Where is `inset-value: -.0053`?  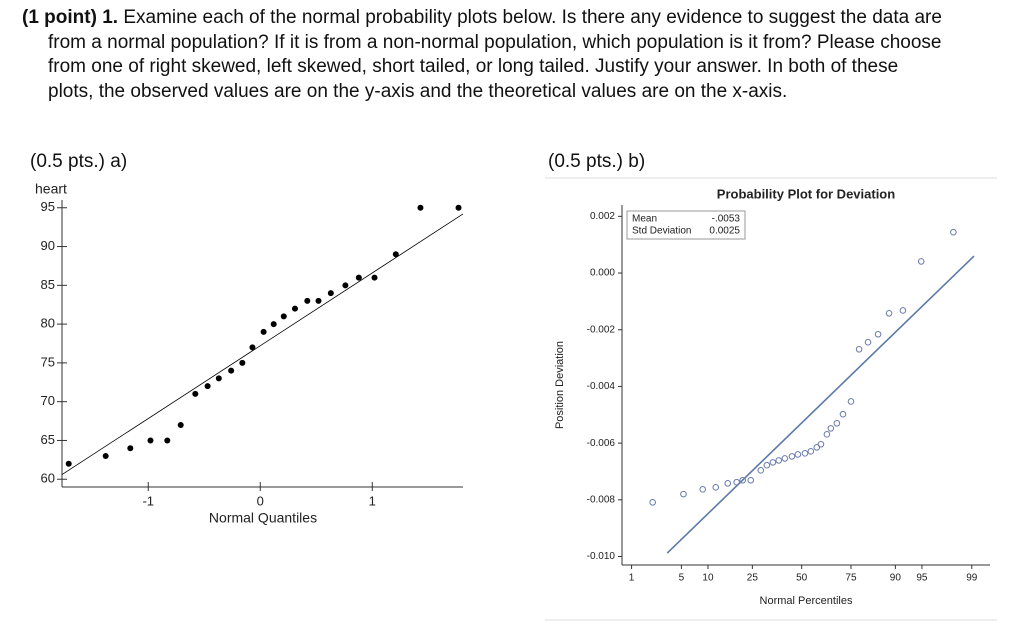
inset-value: -.0053 is located at coordinates (726, 219).